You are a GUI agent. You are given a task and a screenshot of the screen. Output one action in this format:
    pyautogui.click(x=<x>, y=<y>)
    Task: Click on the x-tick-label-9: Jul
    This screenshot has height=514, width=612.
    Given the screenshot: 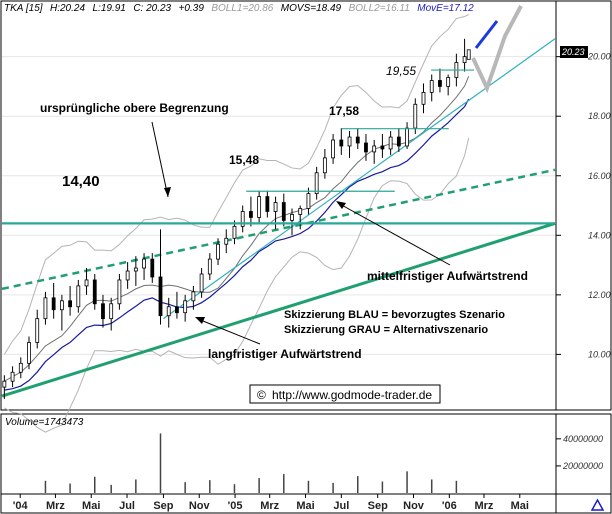 What is the action you would take?
    pyautogui.click(x=341, y=506)
    